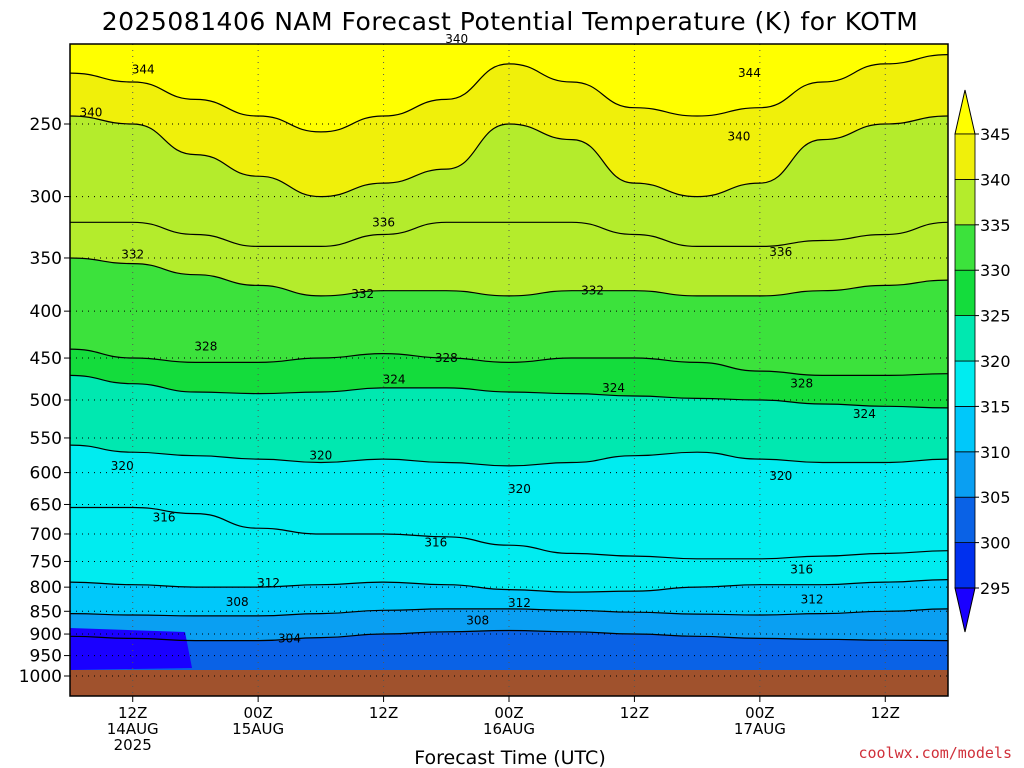  I want to click on y-tick-label: 900, so click(46, 635).